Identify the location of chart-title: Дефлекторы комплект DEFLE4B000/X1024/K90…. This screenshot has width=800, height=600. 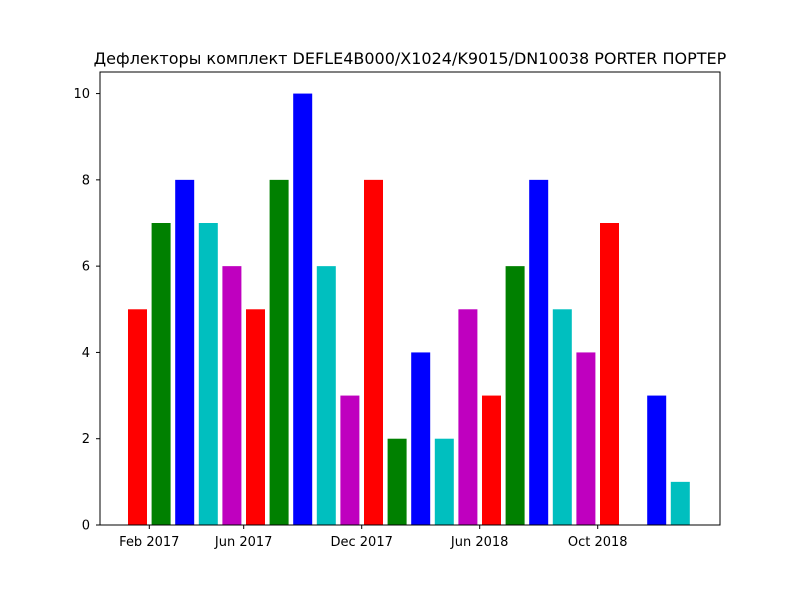
(410, 58).